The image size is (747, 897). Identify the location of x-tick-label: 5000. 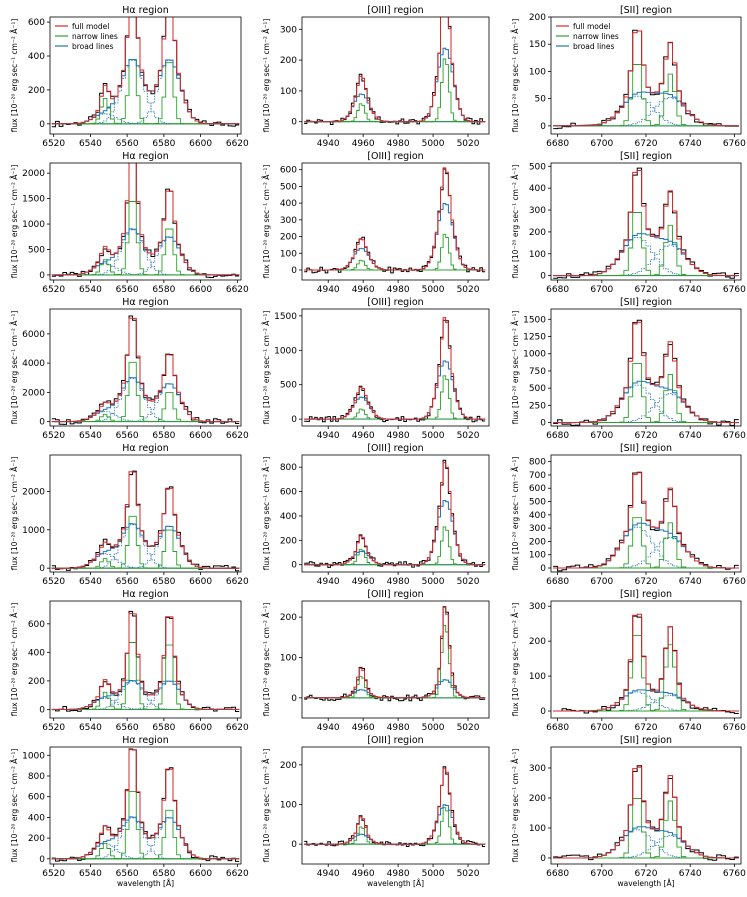
(433, 874).